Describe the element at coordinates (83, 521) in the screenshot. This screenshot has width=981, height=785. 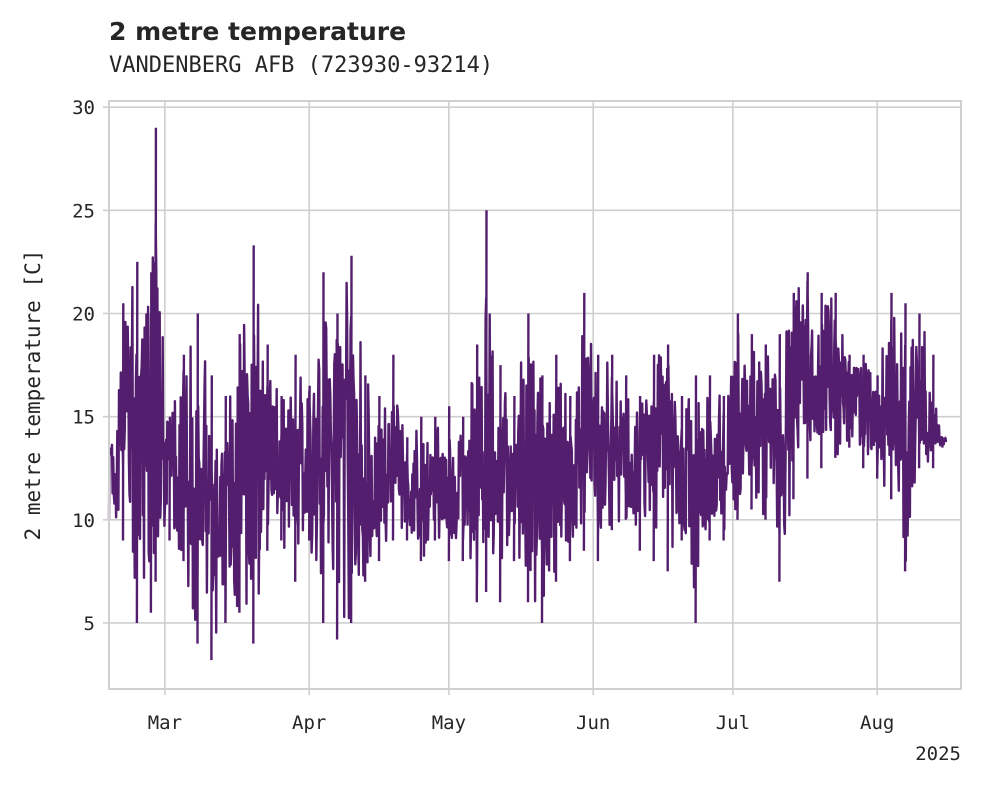
I see `y-tick-label: 10` at that location.